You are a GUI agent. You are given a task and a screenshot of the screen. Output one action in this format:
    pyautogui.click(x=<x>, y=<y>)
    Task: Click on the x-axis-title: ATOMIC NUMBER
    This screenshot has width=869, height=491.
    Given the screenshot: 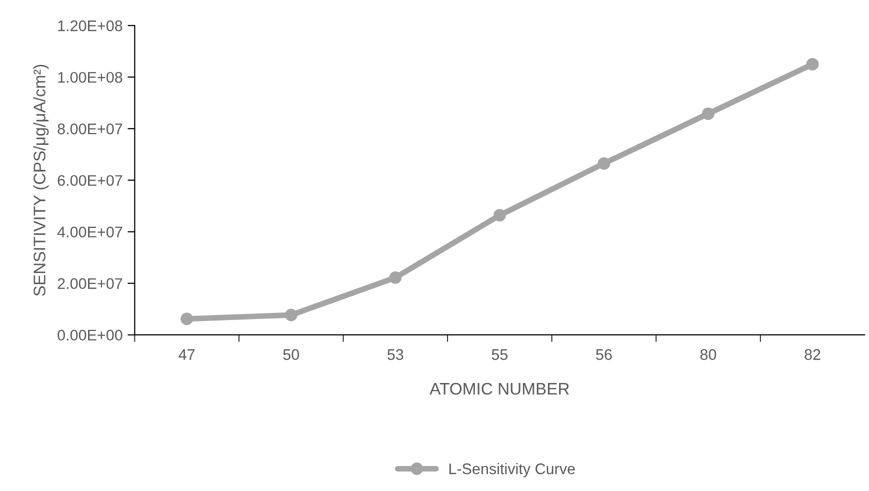 What is the action you would take?
    pyautogui.click(x=499, y=388)
    